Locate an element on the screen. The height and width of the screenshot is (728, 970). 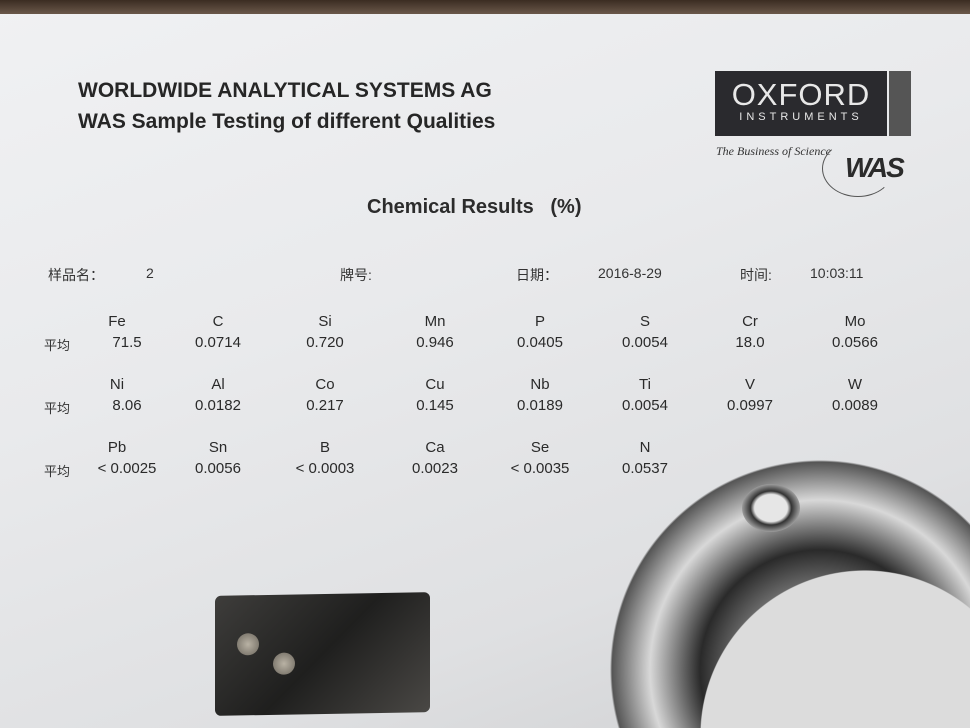
element-symbol: Mo is located at coordinates (855, 321).